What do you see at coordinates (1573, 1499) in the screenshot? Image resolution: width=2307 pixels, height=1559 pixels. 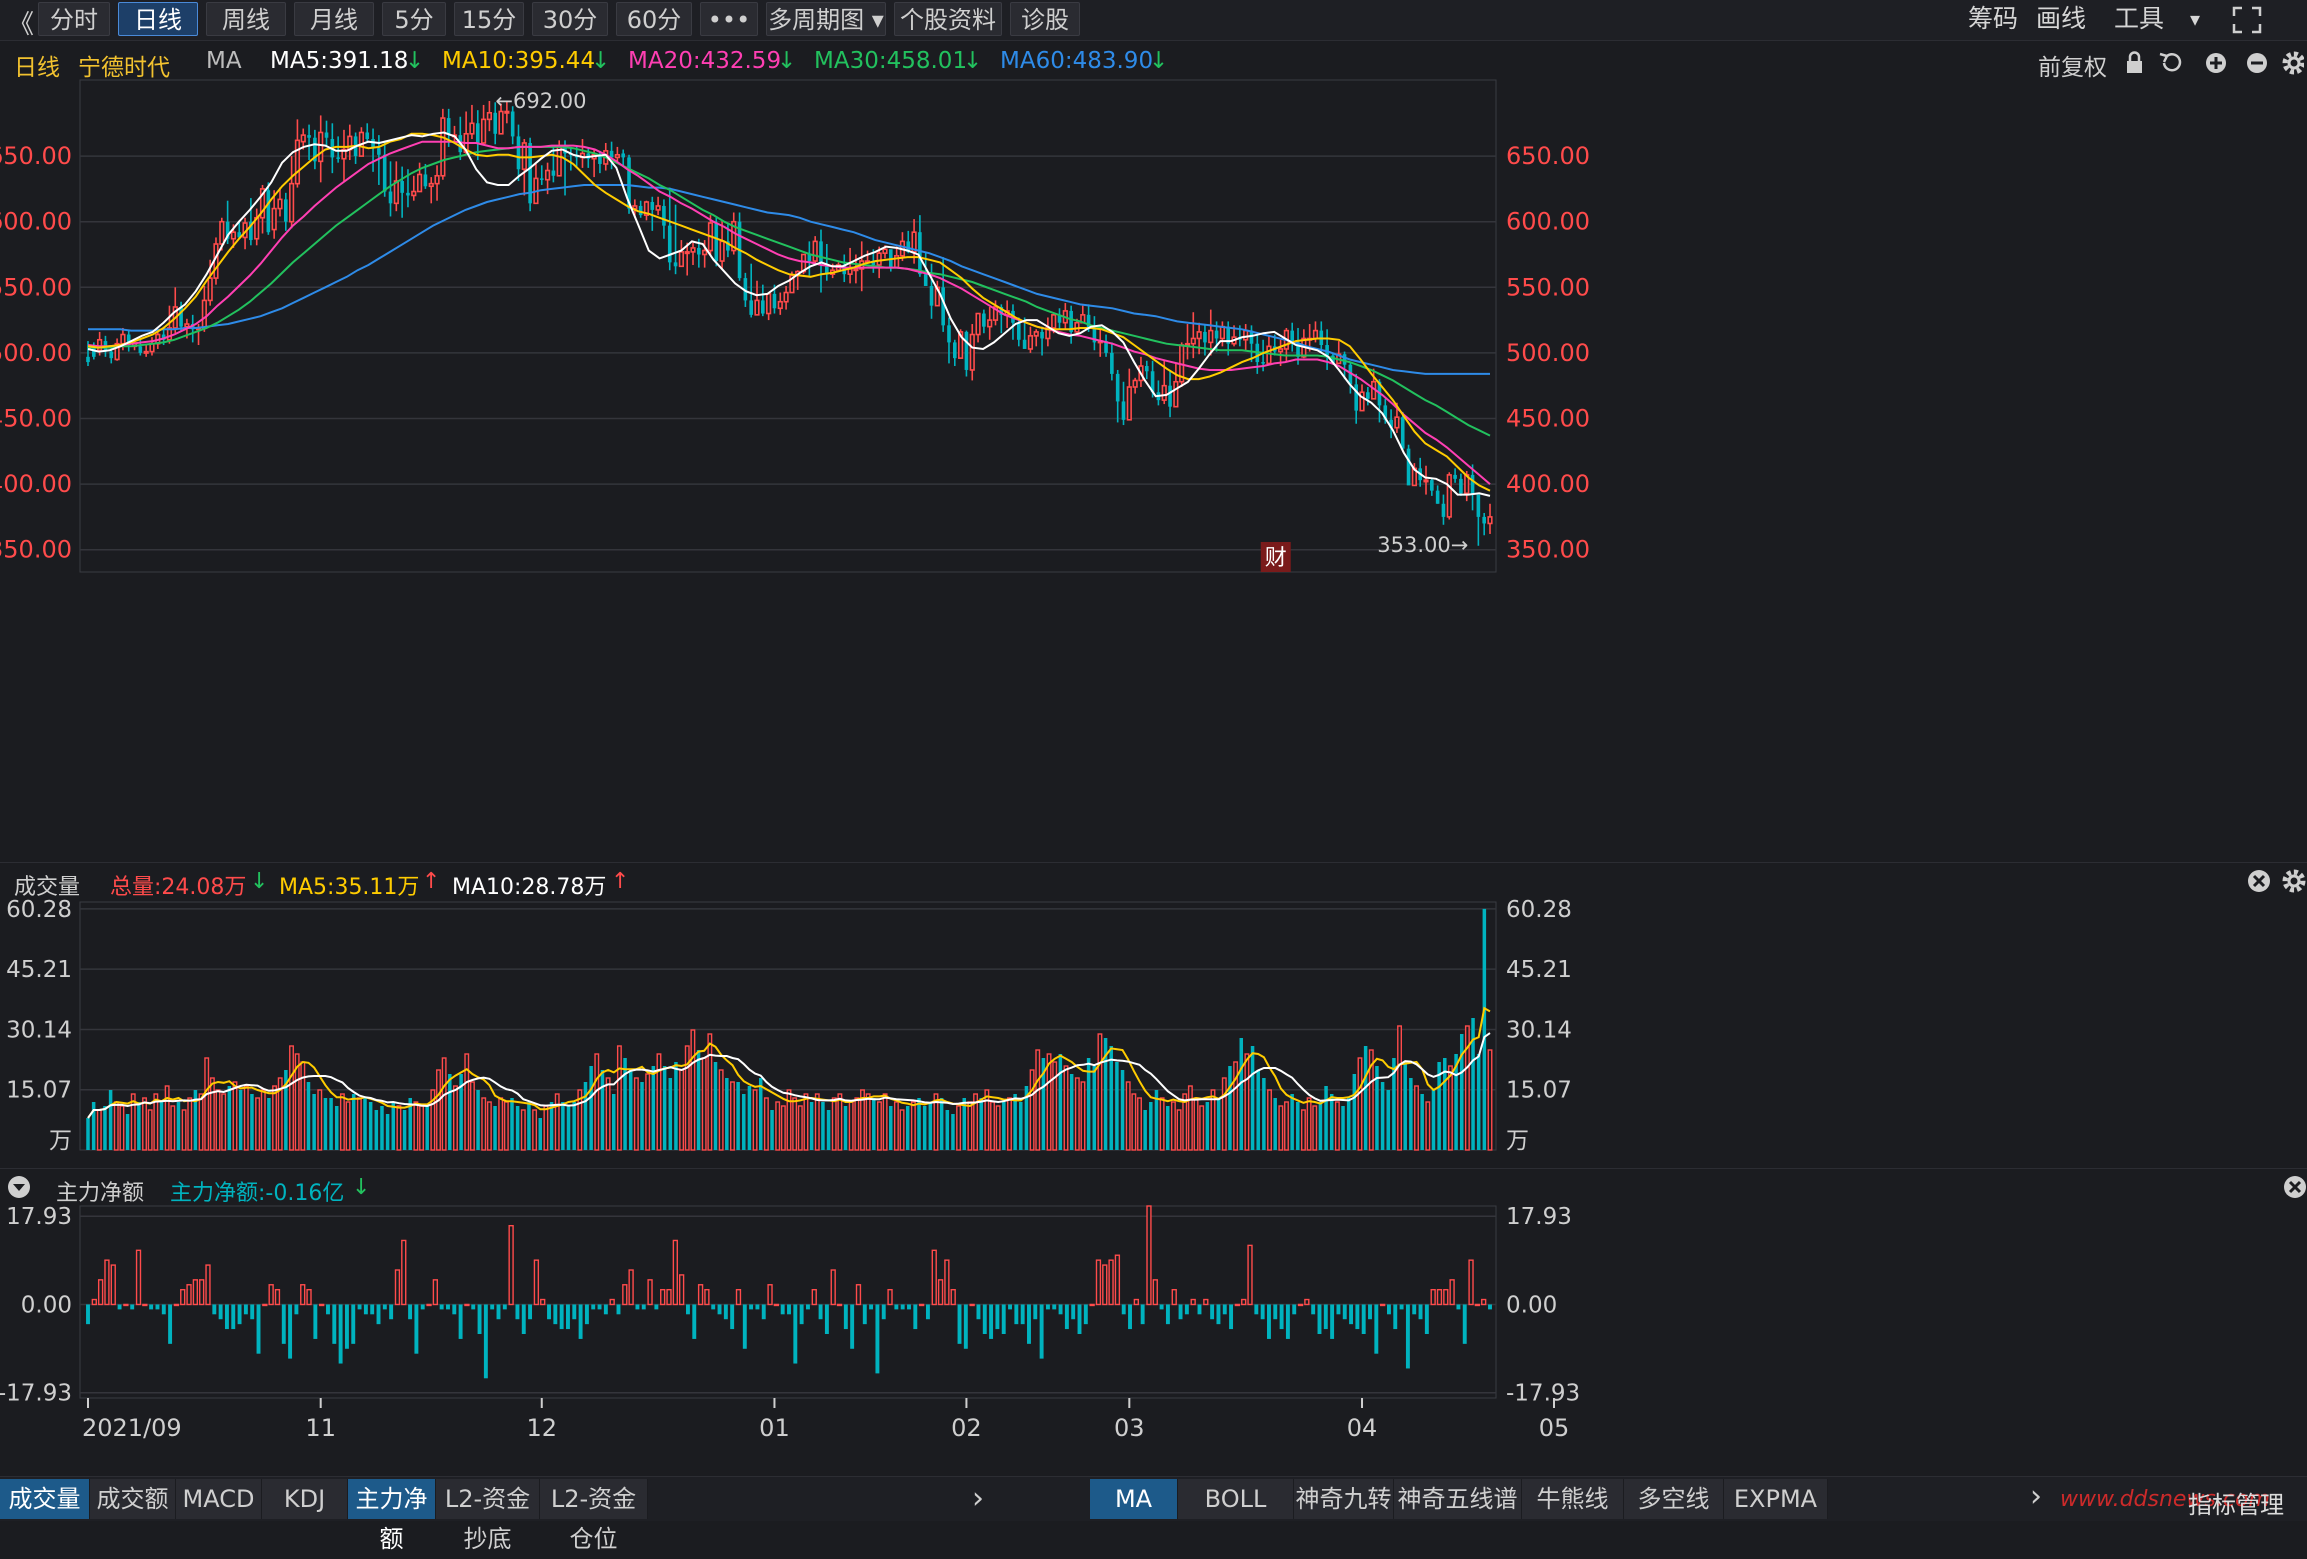 I see `indicator-tab-4: 牛熊线` at bounding box center [1573, 1499].